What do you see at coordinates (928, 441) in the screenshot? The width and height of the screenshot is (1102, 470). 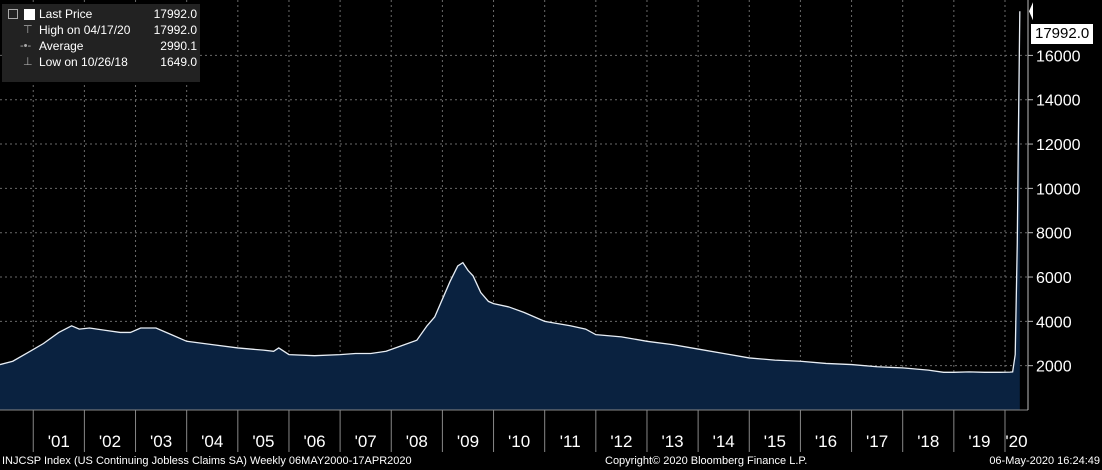 I see `x-tick-label: '18` at bounding box center [928, 441].